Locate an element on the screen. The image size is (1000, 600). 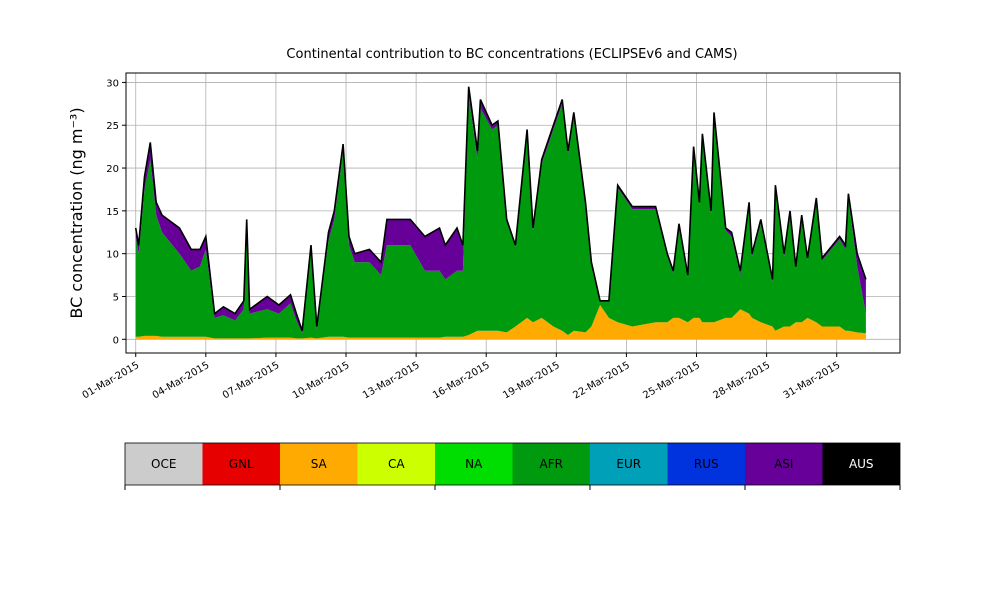
x-tick-label: 31-Mar-2015 is located at coordinates (812, 380).